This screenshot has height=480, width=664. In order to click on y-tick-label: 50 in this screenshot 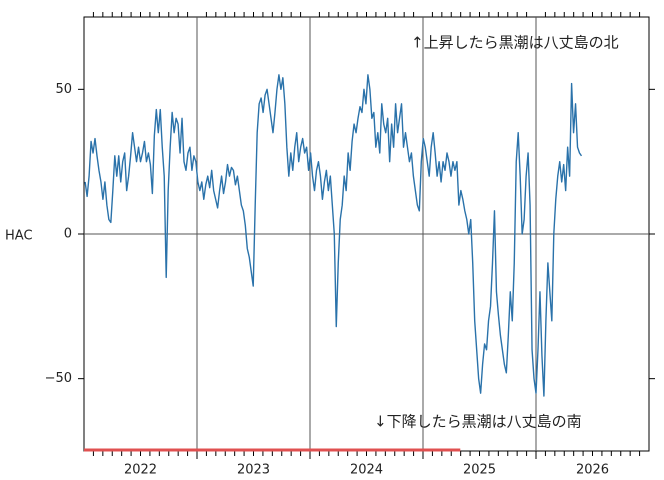, I will do `click(63, 89)`.